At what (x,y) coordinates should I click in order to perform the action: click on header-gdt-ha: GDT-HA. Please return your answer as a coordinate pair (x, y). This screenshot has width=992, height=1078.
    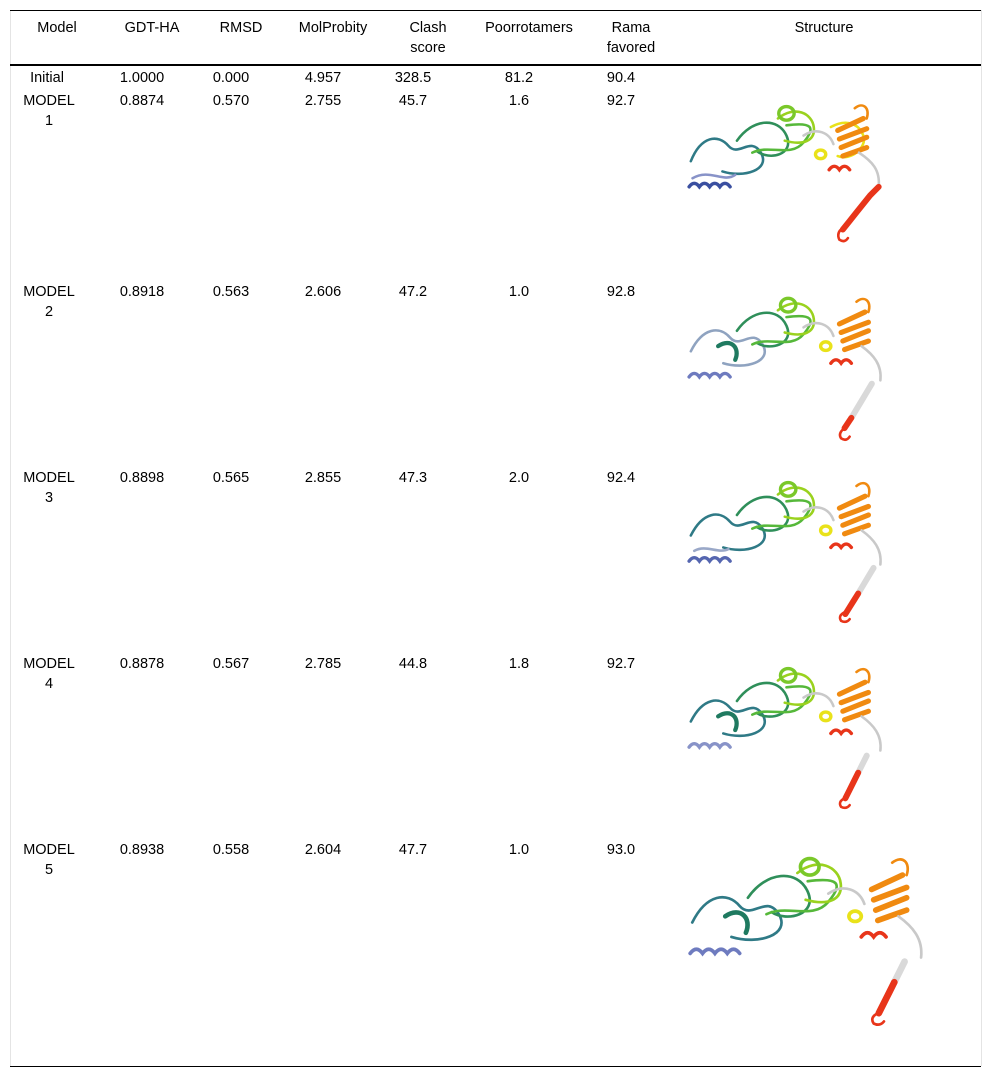
    Looking at the image, I should click on (152, 28).